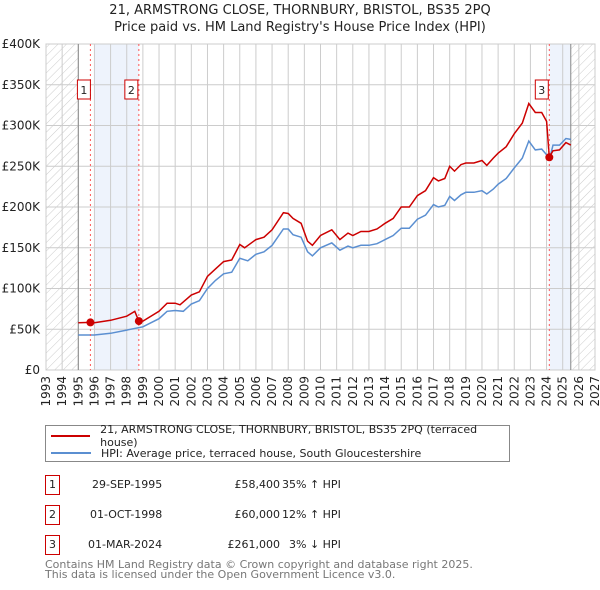  Describe the element at coordinates (304, 391) in the screenshot. I see `x-tick-label: 2009` at that location.